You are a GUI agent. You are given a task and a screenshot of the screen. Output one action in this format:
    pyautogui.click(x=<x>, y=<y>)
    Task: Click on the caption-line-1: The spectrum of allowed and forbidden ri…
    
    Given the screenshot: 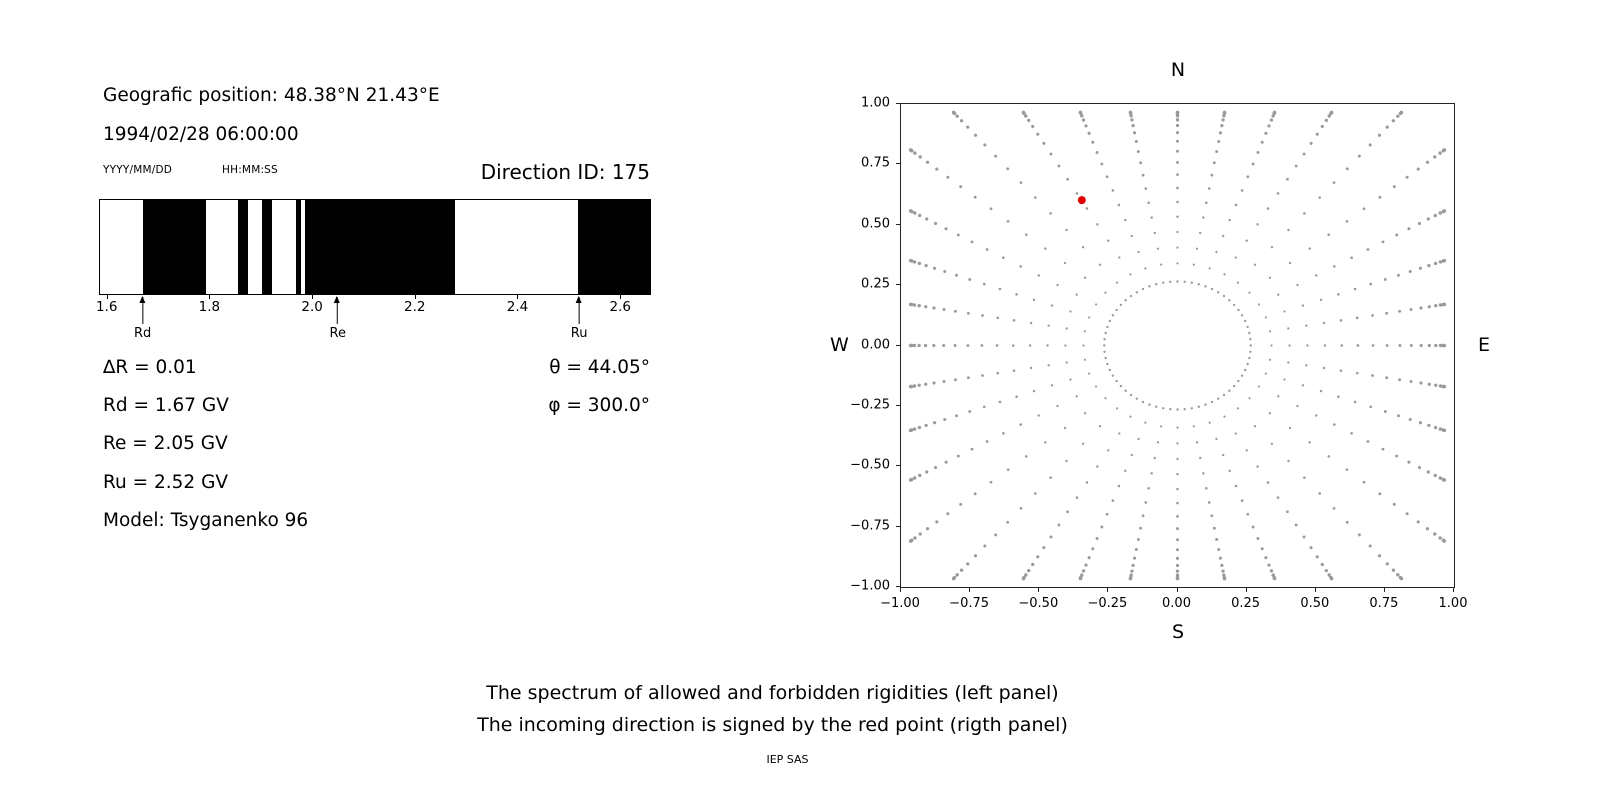 What is the action you would take?
    pyautogui.click(x=772, y=693)
    